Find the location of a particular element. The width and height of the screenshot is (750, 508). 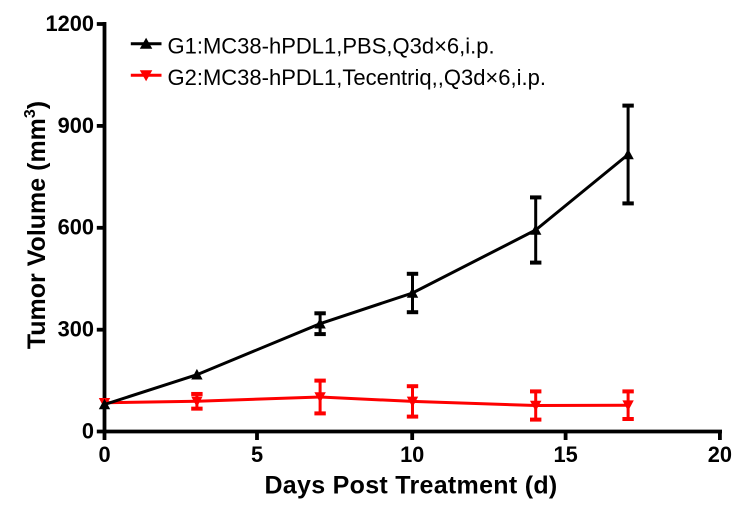

svg-text: Tumor Volume (mm3) is located at coordinates (36, 225).